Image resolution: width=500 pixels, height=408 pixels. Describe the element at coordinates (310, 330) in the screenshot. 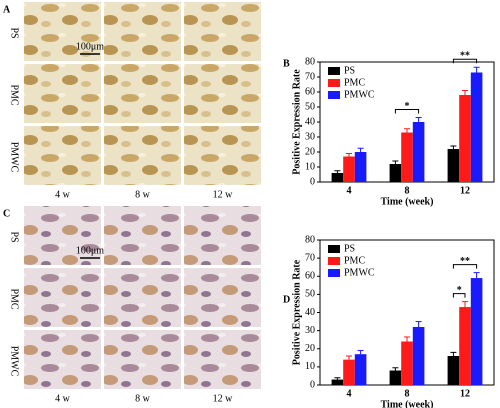

I see `y-tick-label: 30` at that location.